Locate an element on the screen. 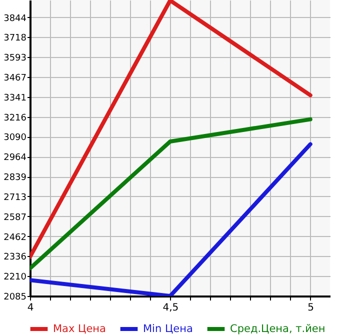 Image resolution: width=345 pixels, height=335 pixels. y-tick-label: 2462 is located at coordinates (15, 237).